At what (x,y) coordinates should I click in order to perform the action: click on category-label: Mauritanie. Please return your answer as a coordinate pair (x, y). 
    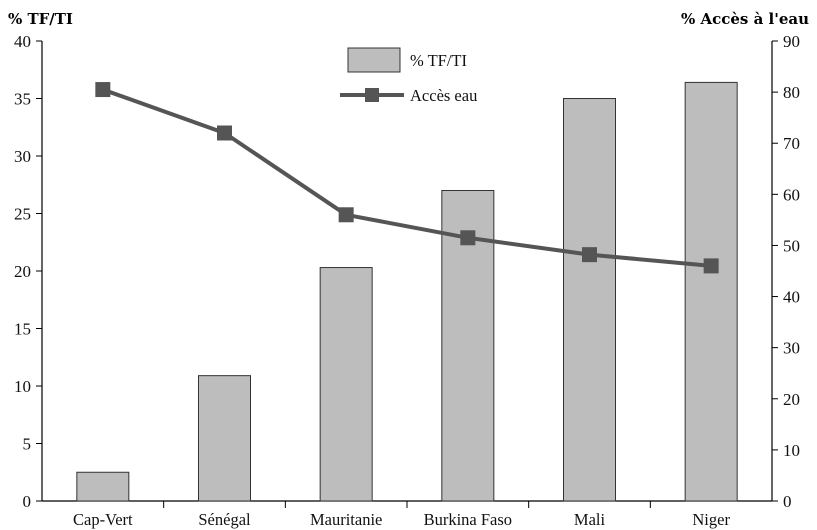
    Looking at the image, I should click on (346, 519).